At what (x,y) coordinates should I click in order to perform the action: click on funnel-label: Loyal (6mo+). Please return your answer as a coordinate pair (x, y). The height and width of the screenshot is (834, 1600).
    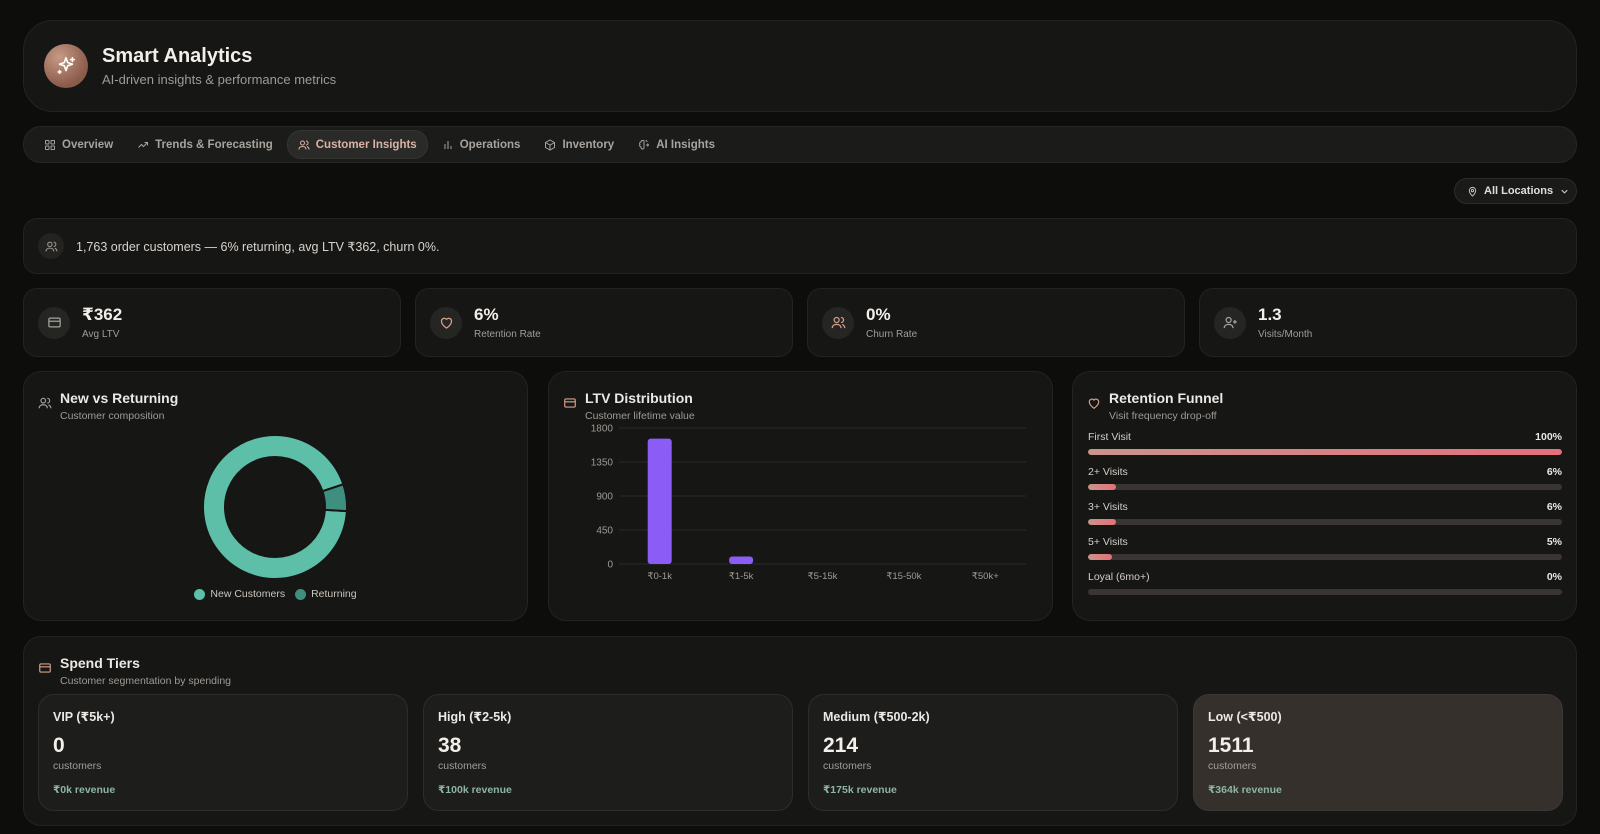
    Looking at the image, I should click on (1119, 577).